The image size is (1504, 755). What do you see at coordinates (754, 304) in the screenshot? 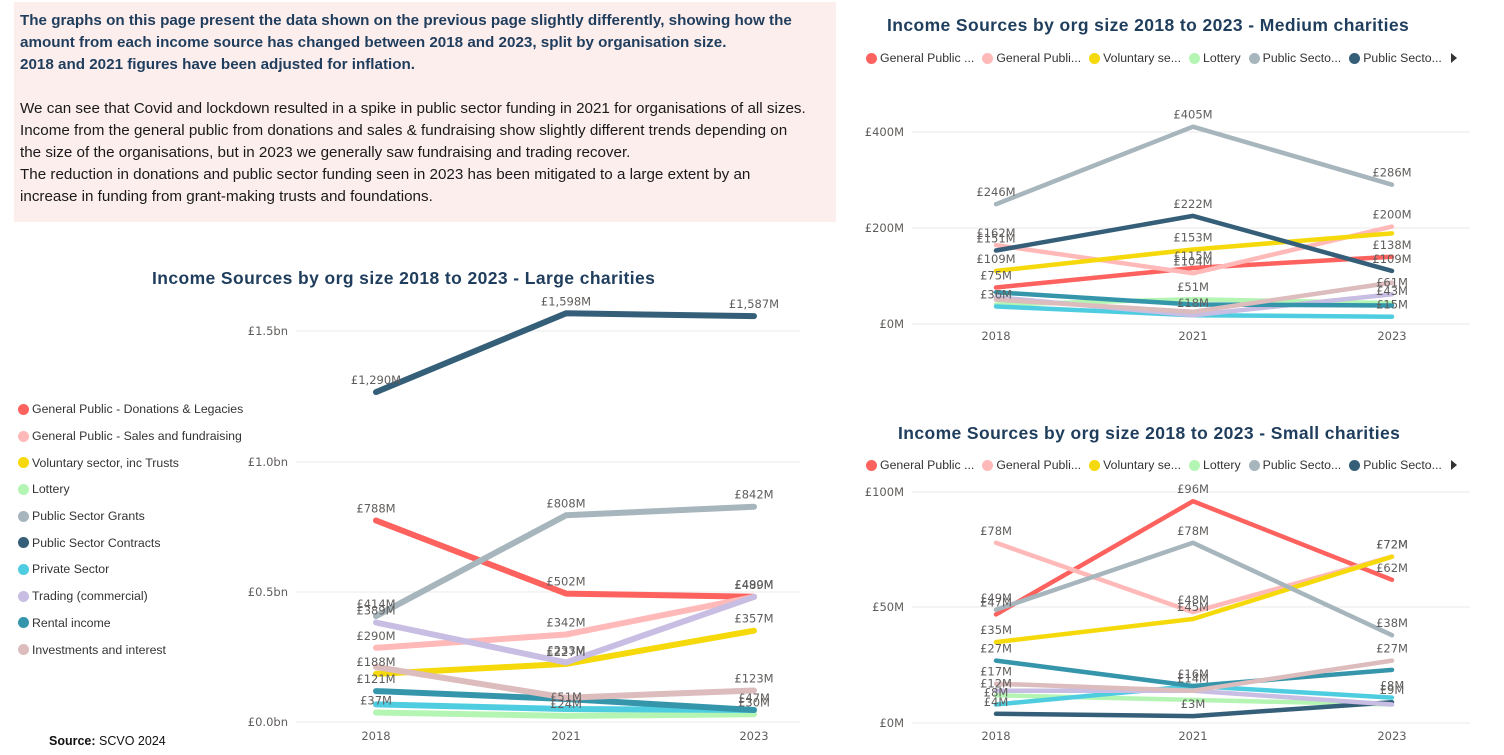
I see `data-label: £1,587M` at bounding box center [754, 304].